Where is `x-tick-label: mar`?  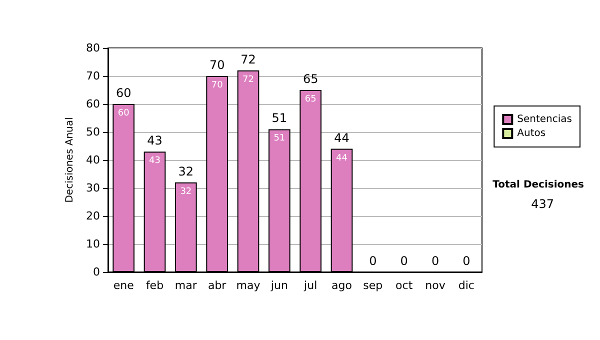 x-tick-label: mar is located at coordinates (186, 285).